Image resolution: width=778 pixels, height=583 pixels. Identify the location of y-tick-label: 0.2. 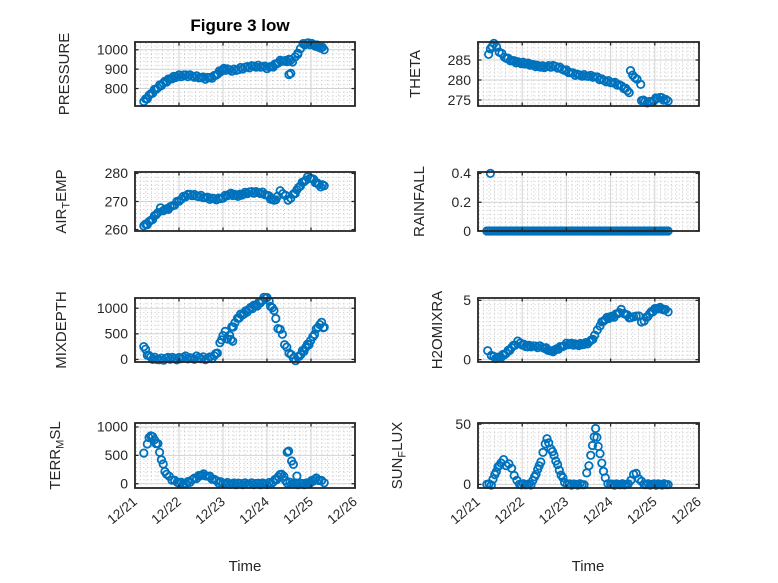
(462, 202).